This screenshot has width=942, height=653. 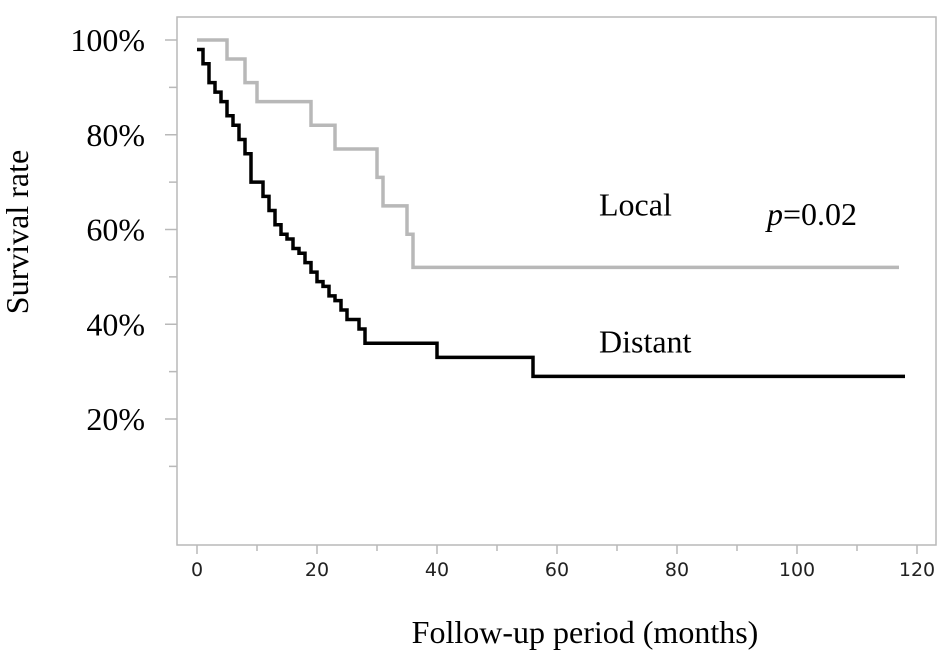 What do you see at coordinates (557, 570) in the screenshot?
I see `x-tick-label: 60` at bounding box center [557, 570].